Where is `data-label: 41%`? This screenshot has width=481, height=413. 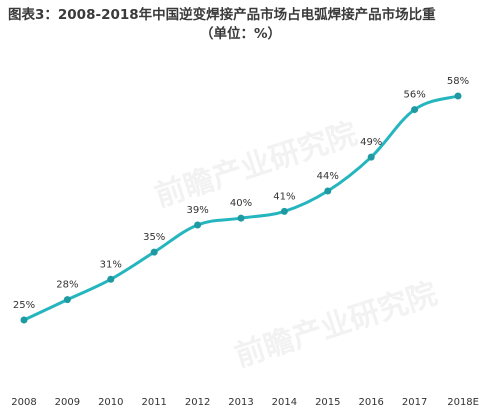
data-label: 41% is located at coordinates (284, 196).